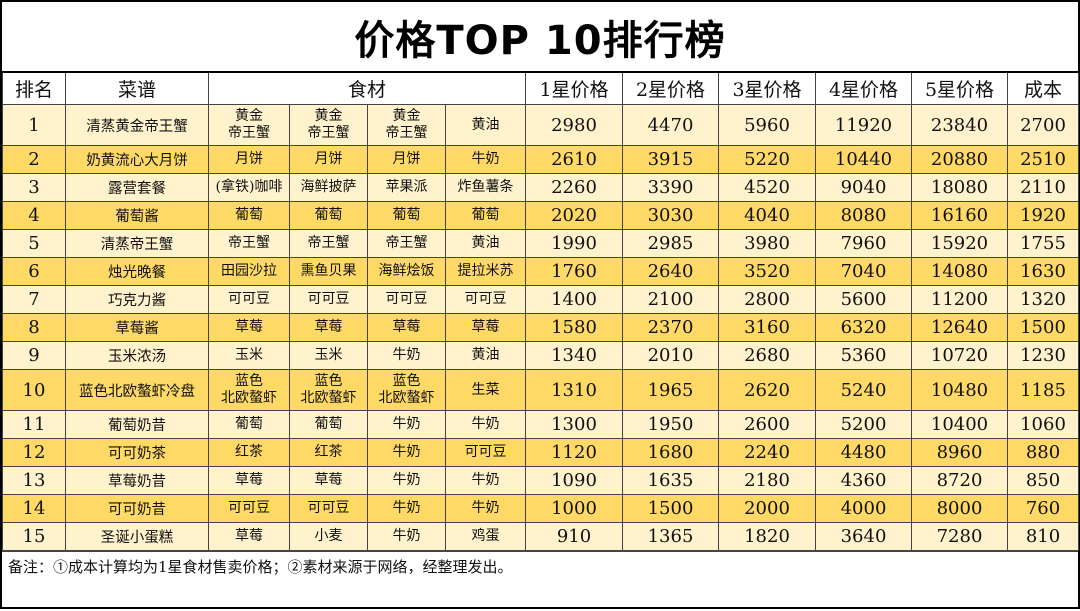  Describe the element at coordinates (34, 187) in the screenshot. I see `rank-cell: 3` at that location.